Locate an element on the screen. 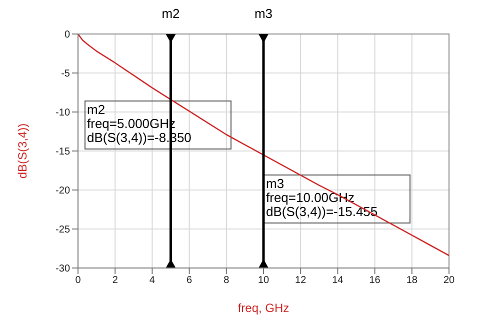  y-tick-label: 0 is located at coordinates (67, 35).